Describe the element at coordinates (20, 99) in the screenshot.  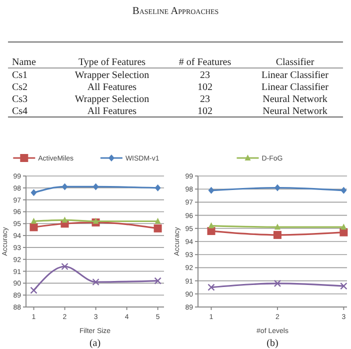
I see `text: Cs3` at that location.